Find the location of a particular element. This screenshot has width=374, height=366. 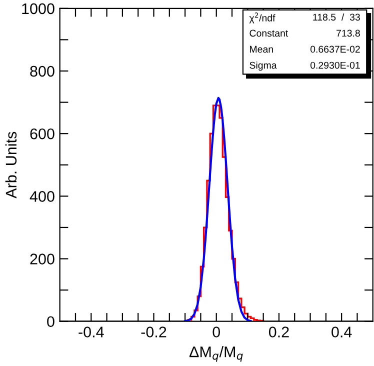

x-tick-label: -0.4 is located at coordinates (91, 332).